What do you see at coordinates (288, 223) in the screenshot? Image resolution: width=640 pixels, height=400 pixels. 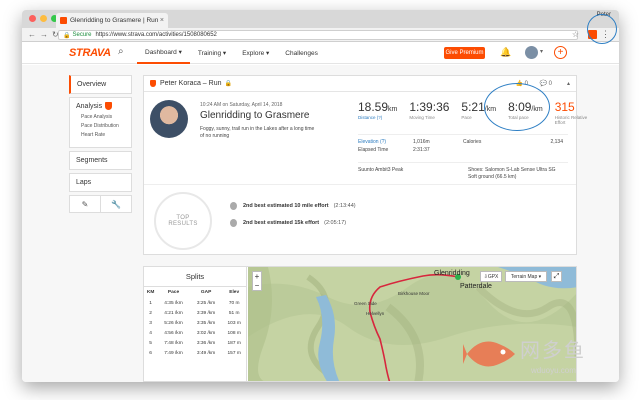 I see `best-effort-item: 2nd best estimated 15k effort (2:05:17)` at bounding box center [288, 223].